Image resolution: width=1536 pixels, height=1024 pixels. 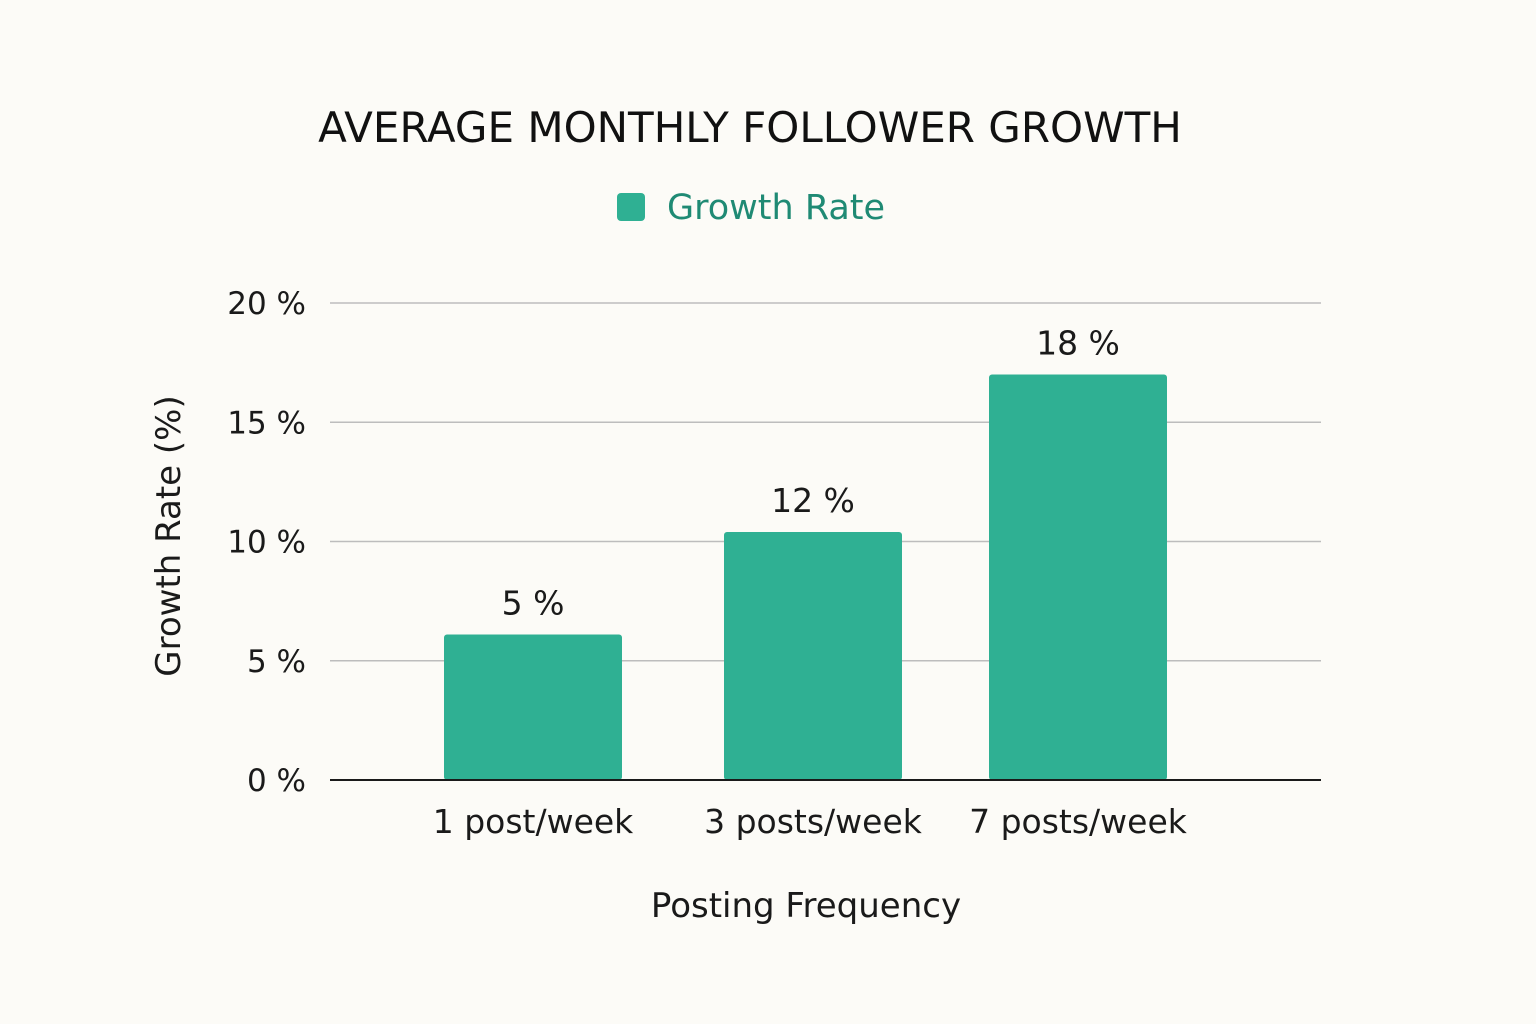 I want to click on x-axis-categories: 1 post/week 3 posts/week 7 posts/week, so click(x=810, y=821).